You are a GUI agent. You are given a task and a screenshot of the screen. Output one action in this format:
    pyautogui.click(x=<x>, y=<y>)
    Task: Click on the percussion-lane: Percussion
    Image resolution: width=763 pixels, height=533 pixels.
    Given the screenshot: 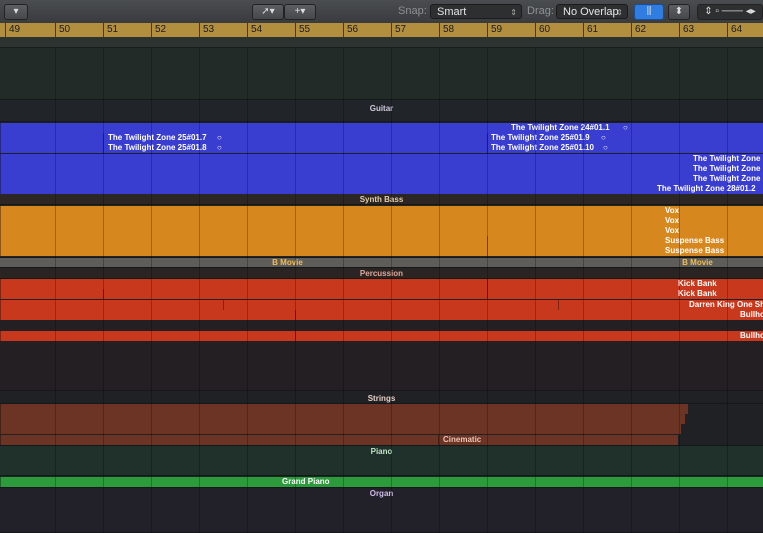 What is the action you would take?
    pyautogui.click(x=381, y=273)
    